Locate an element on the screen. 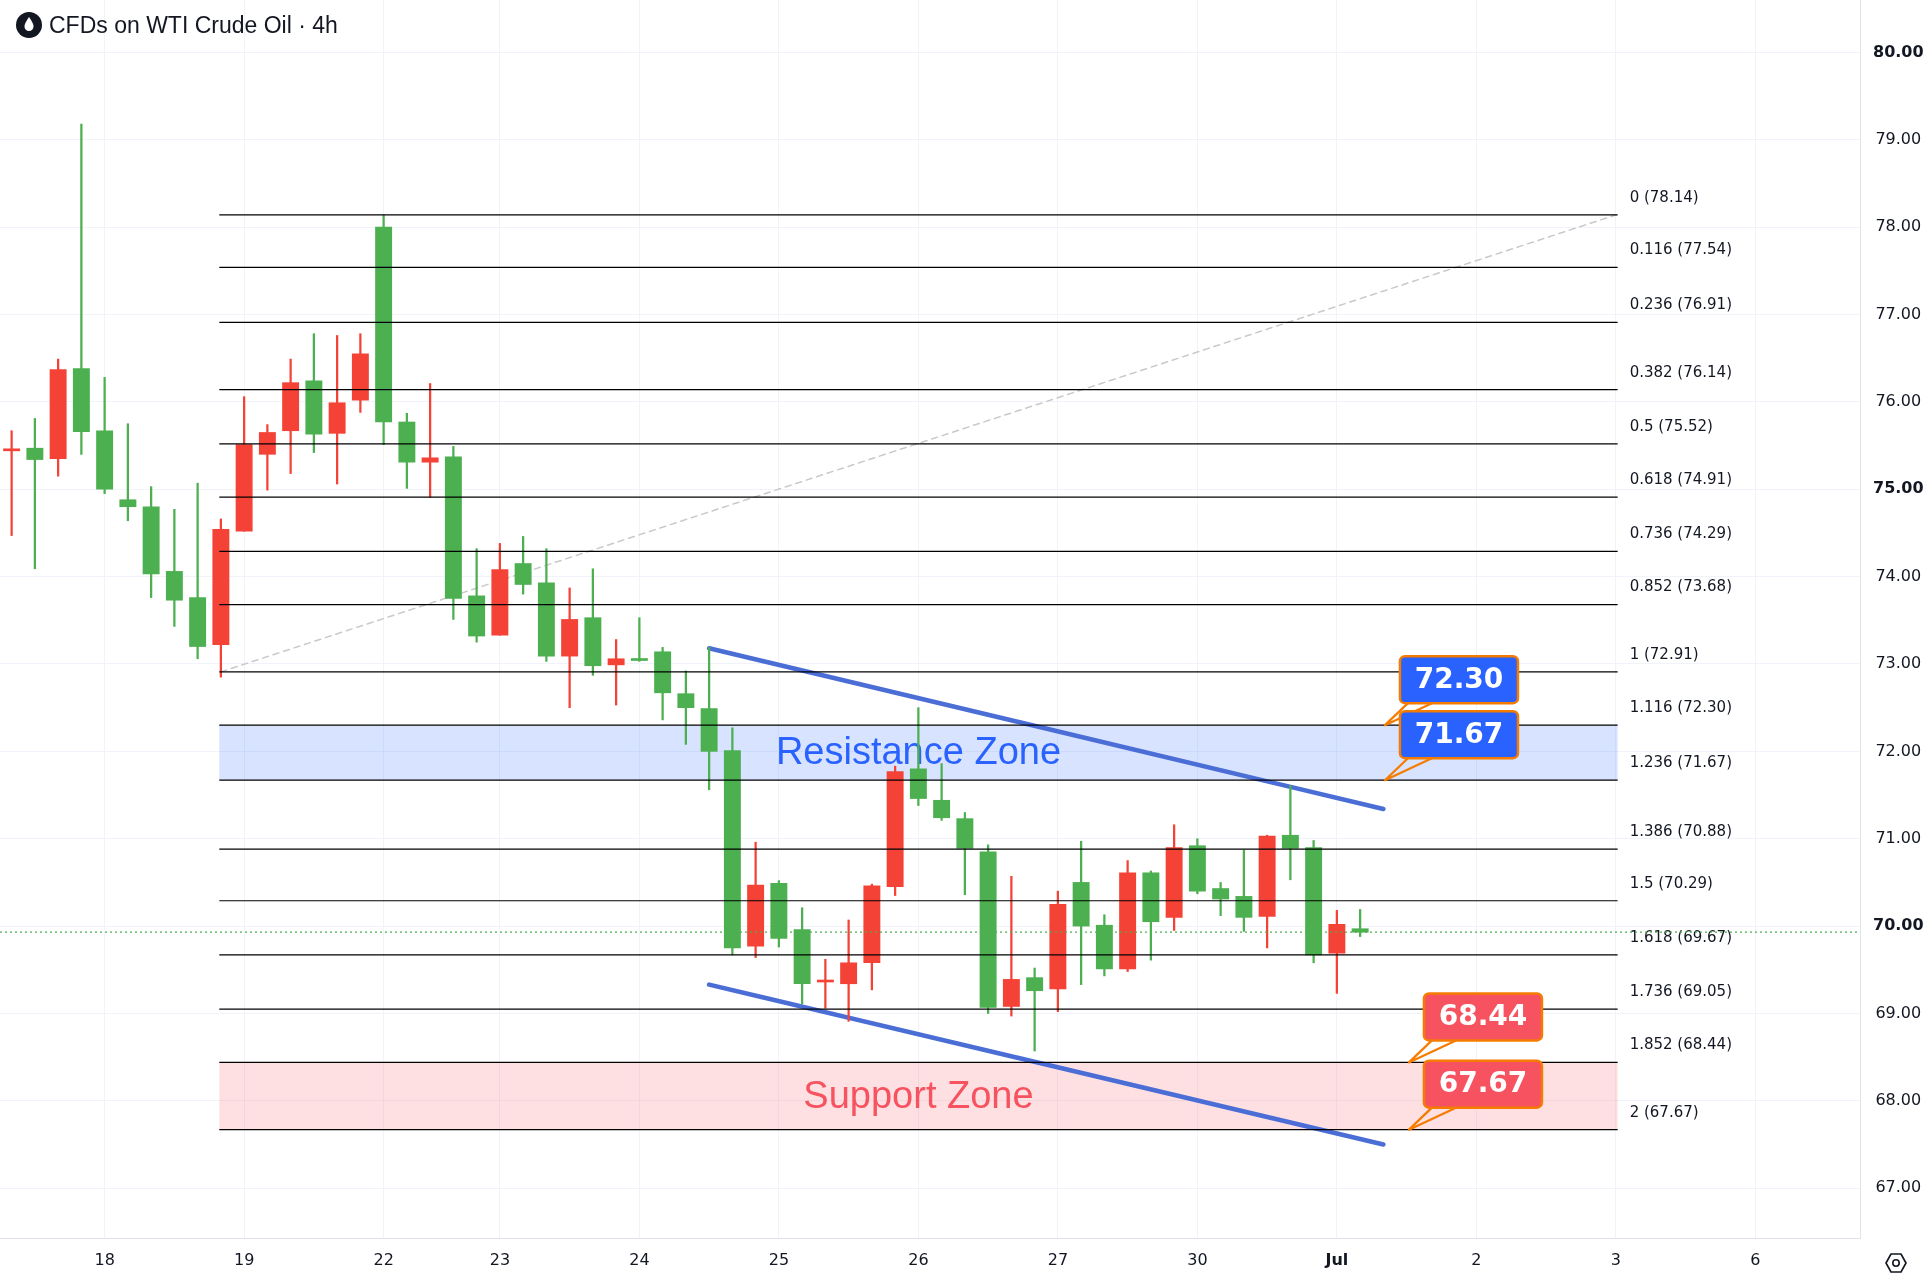 This screenshot has height=1287, width=1932. ref-line-label: 0.382 (76.14) is located at coordinates (1680, 371).